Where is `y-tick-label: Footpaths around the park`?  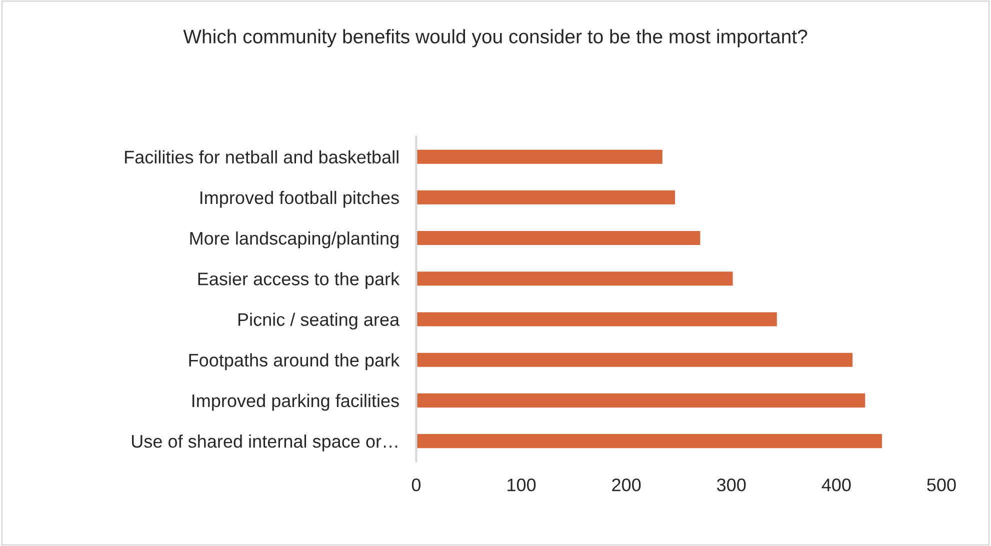
y-tick-label: Footpaths around the park is located at coordinates (294, 361).